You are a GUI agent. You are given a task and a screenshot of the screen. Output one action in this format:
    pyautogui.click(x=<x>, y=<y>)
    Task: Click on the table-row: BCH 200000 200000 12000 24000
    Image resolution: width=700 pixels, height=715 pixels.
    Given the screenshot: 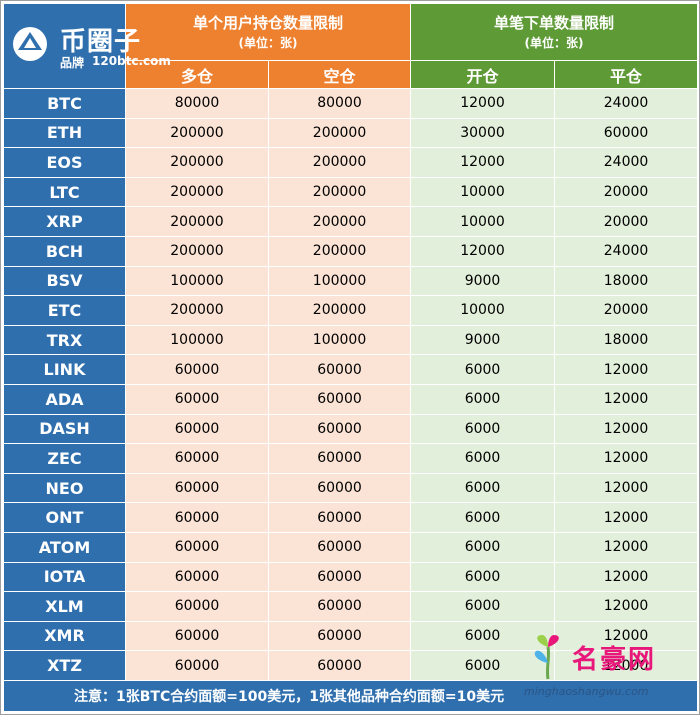 What is the action you would take?
    pyautogui.click(x=351, y=251)
    